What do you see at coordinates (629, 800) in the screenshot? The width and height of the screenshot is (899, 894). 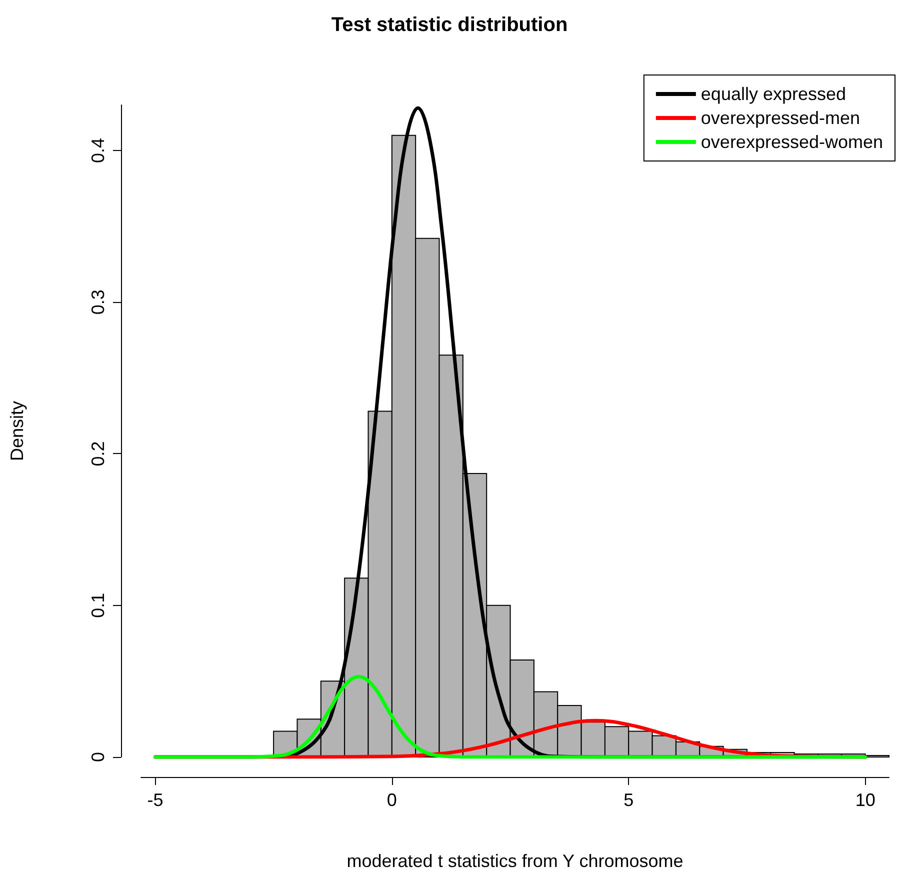 I see `x-tick-label: 5` at bounding box center [629, 800].